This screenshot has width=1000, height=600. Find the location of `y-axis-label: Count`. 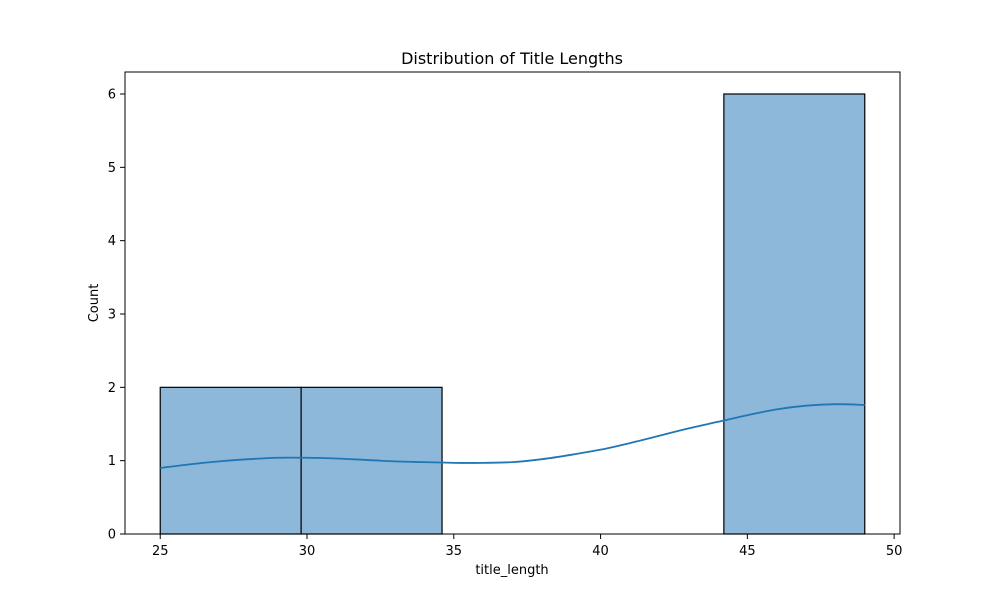

y-axis-label: Count is located at coordinates (94, 303).